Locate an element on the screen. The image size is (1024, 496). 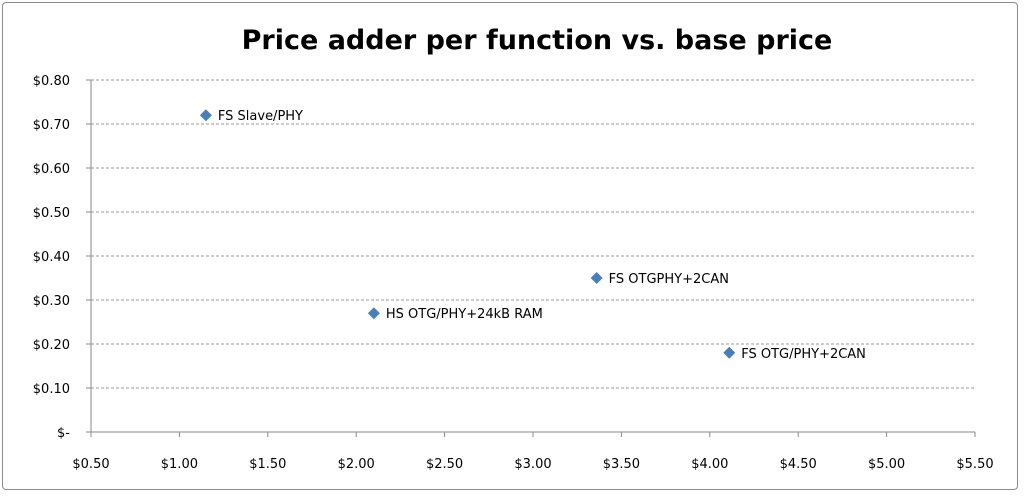
x-tick-label: $5.50 is located at coordinates (974, 464).